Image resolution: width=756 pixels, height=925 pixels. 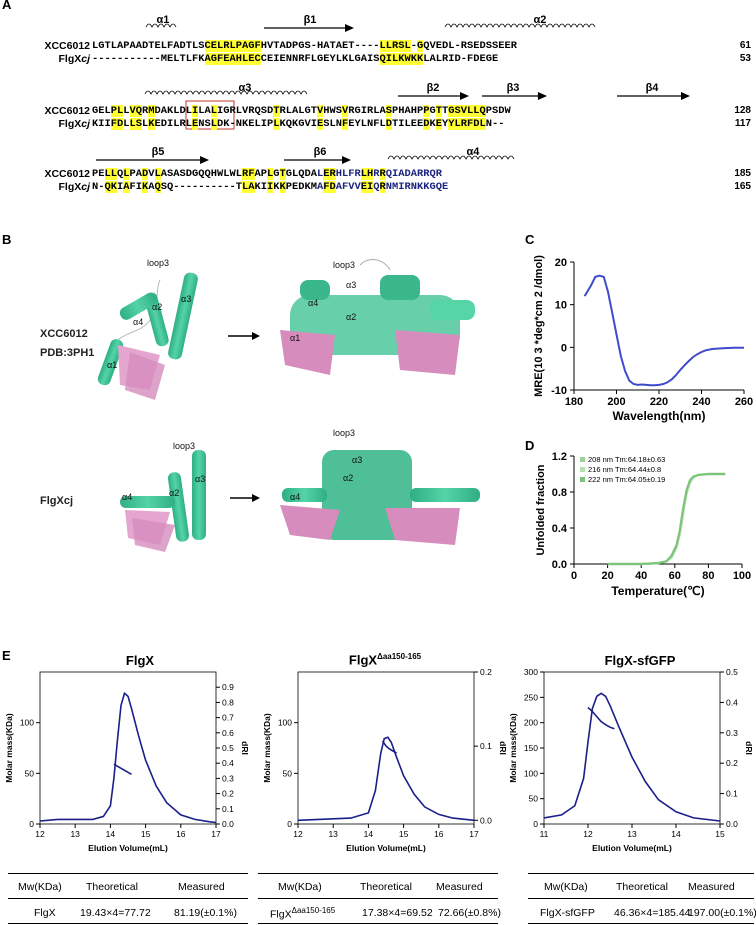 I want to click on x-tick-label: 20, so click(x=607, y=576).